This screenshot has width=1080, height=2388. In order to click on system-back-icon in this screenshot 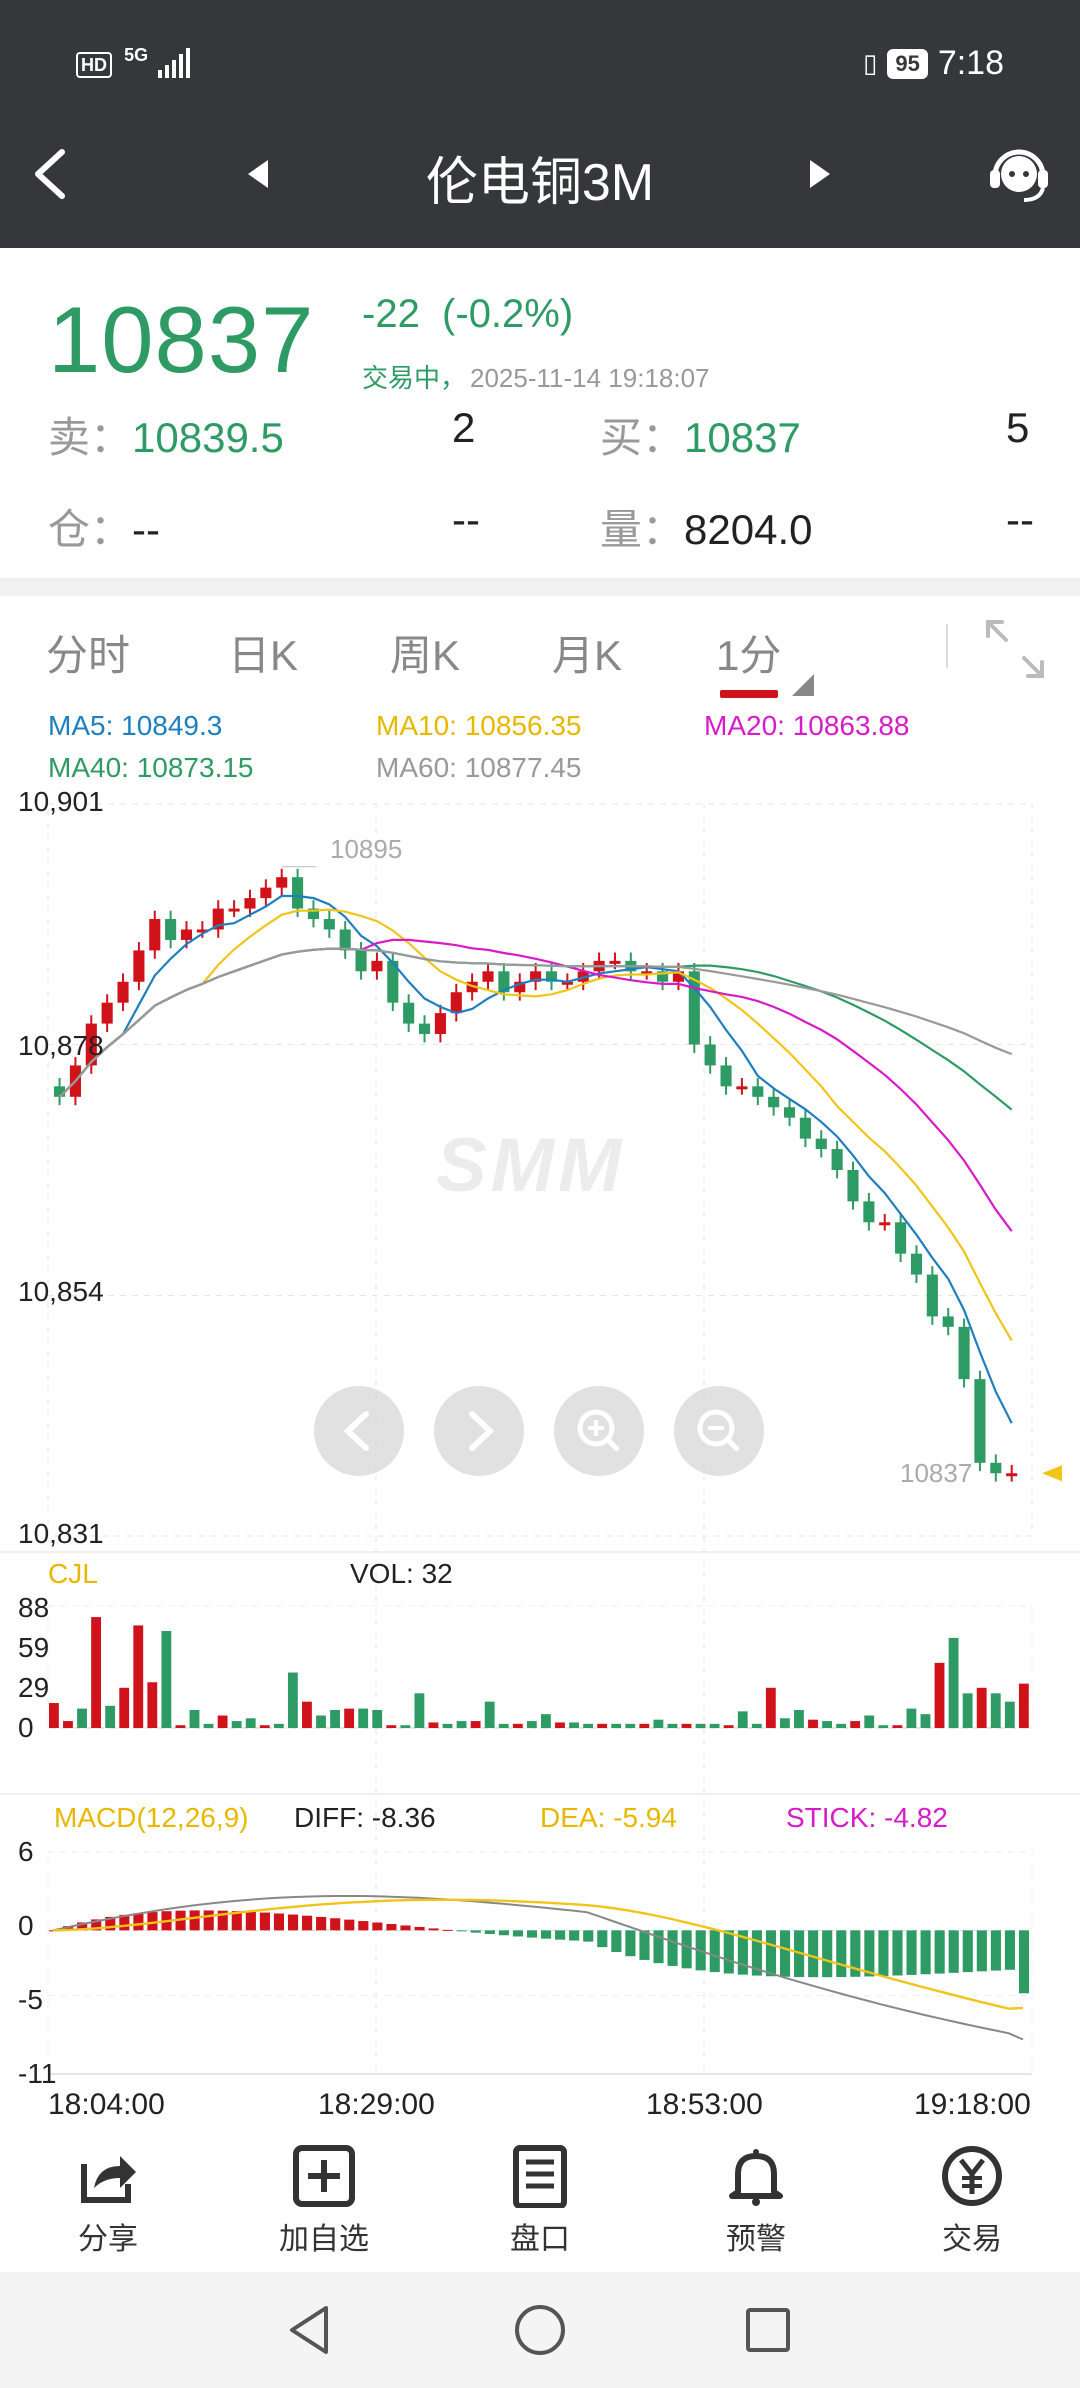, I will do `click(310, 2330)`.